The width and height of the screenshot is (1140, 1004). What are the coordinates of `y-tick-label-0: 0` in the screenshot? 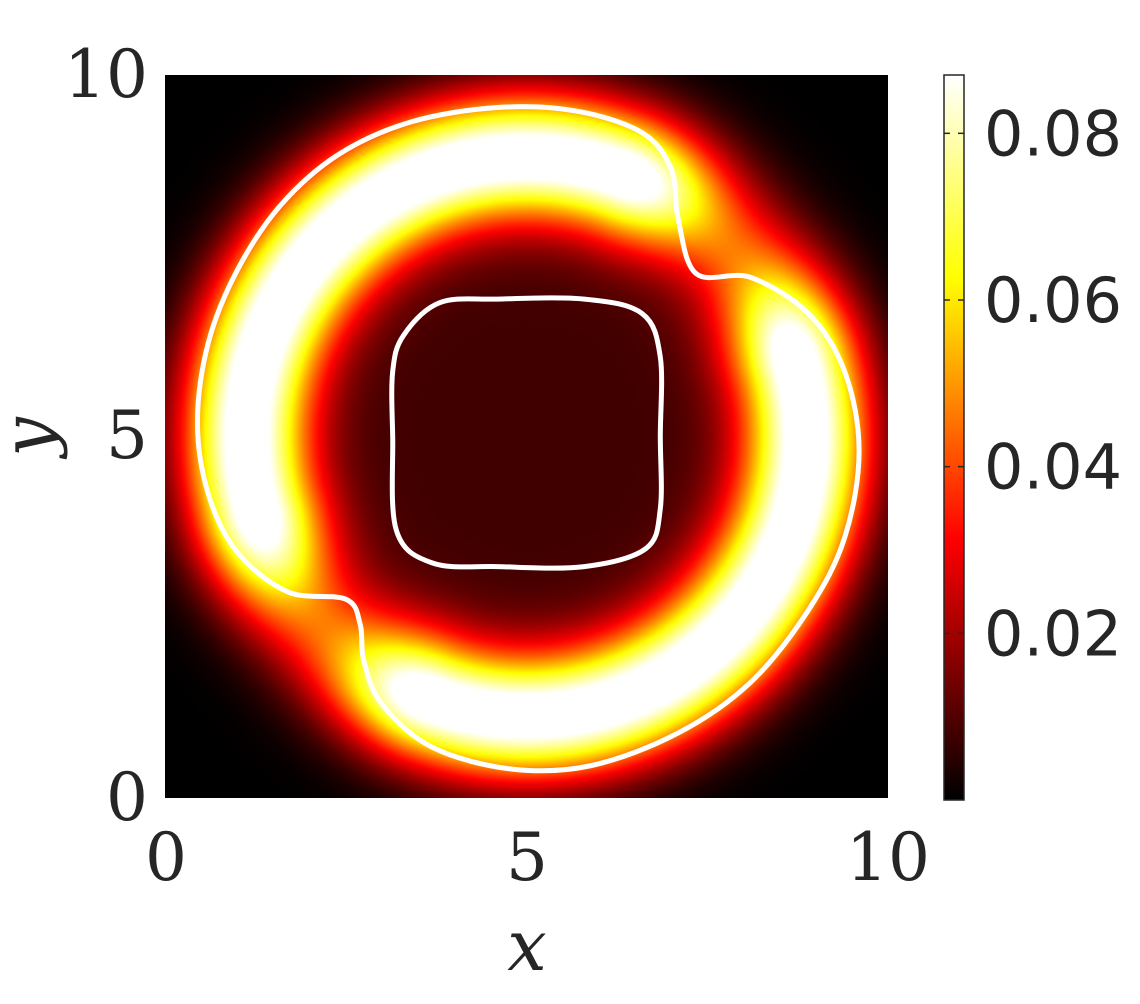 It's located at (127, 797).